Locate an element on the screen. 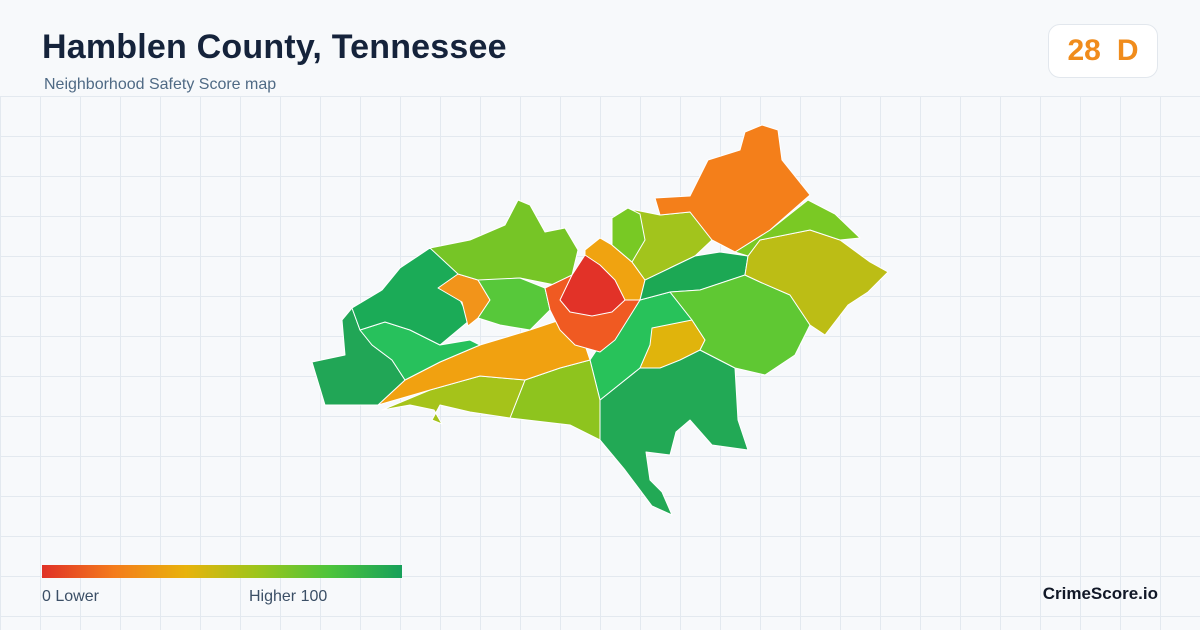 This screenshot has width=1200, height=630. map-region-east-upper-green is located at coordinates (797, 228).